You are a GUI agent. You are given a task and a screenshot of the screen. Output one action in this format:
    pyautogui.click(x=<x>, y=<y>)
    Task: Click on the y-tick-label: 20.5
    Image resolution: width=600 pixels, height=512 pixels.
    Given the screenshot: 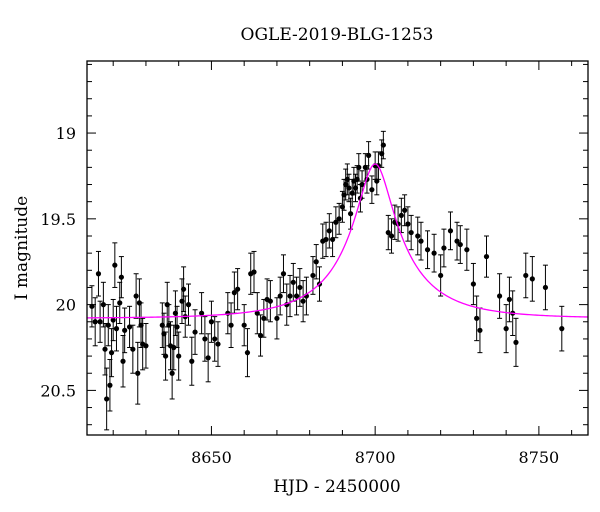 What is the action you would take?
    pyautogui.click(x=58, y=390)
    